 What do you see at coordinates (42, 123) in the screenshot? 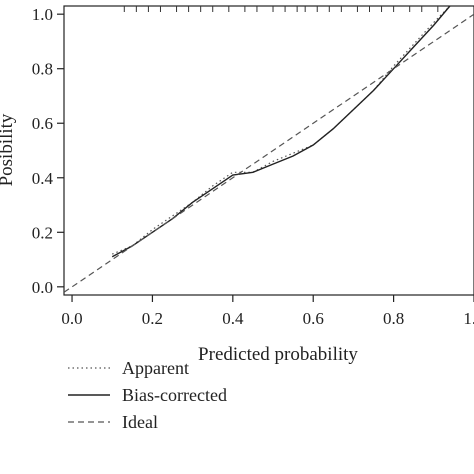
I see `y-tick-label: 0.6` at bounding box center [42, 123].